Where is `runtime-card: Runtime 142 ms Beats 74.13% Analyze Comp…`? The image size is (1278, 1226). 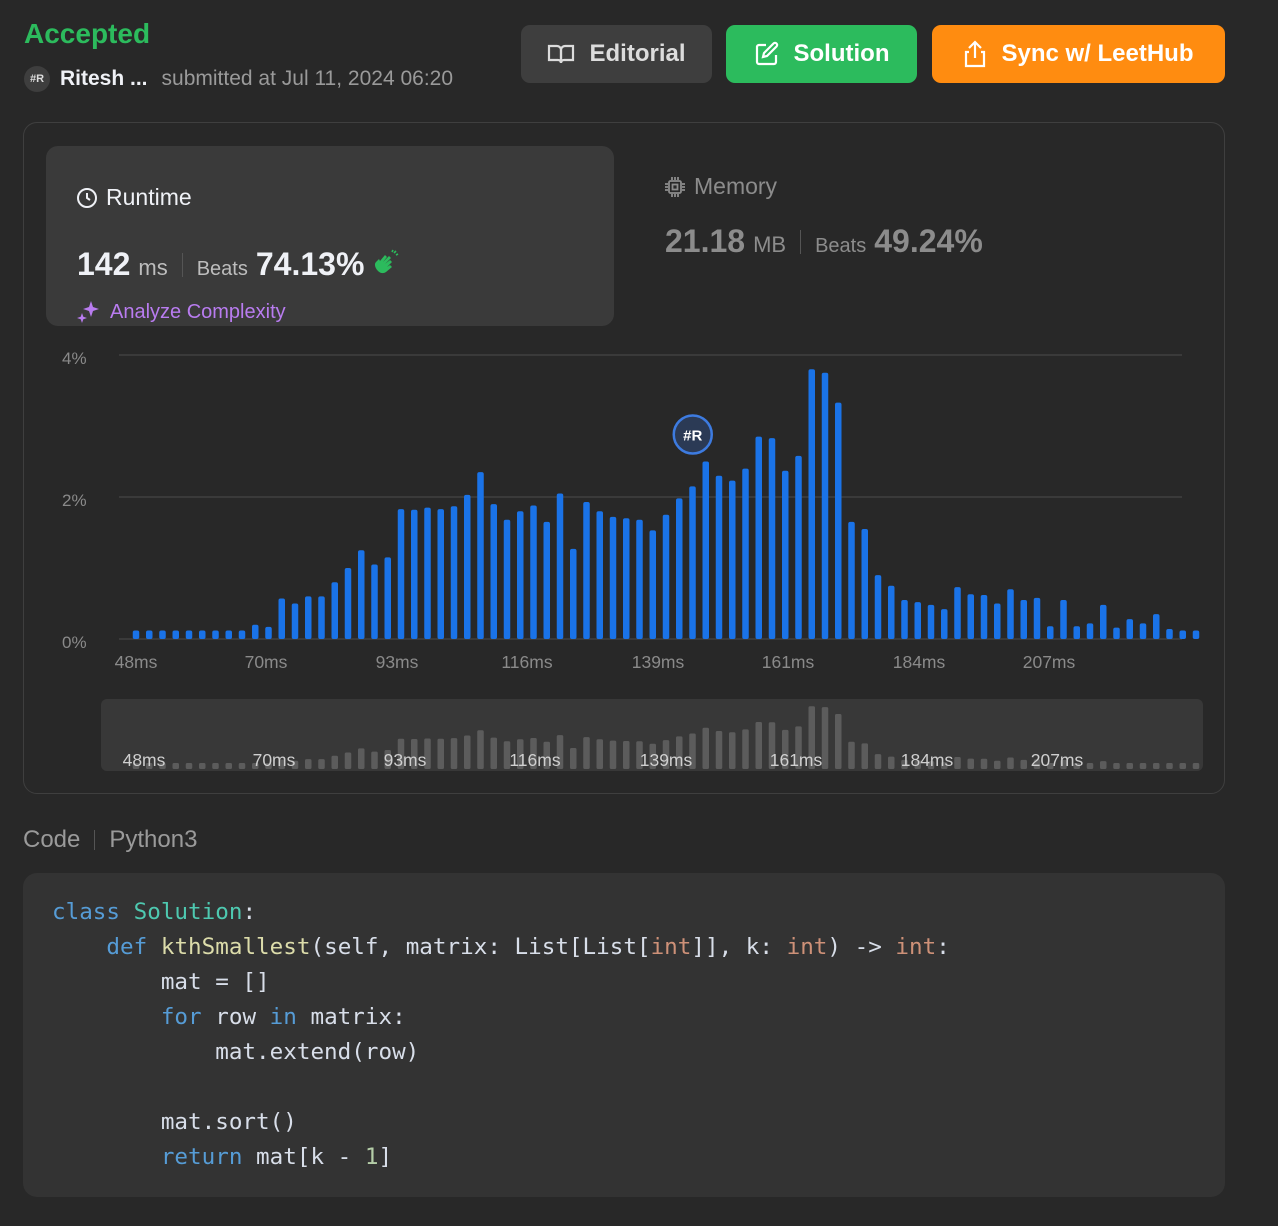
runtime-card: Runtime 142 ms Beats 74.13% Analyze Comp… is located at coordinates (330, 236).